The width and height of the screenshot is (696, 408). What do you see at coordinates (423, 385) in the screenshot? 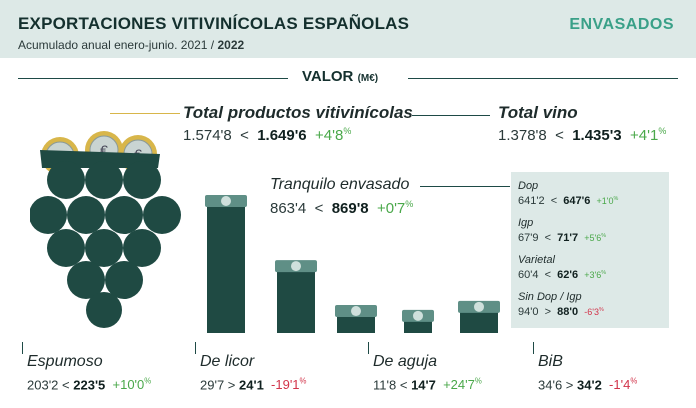
I see `v2022: 14'7` at bounding box center [423, 385].